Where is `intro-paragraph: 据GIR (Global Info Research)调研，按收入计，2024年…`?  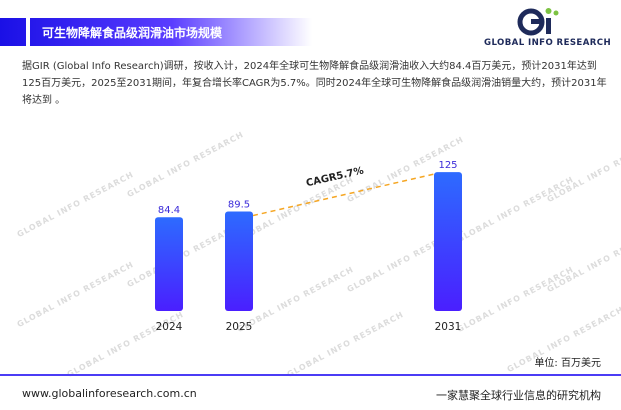 intro-paragraph: 据GIR (Global Info Research)调研，按收入计，2024年… is located at coordinates (314, 83).